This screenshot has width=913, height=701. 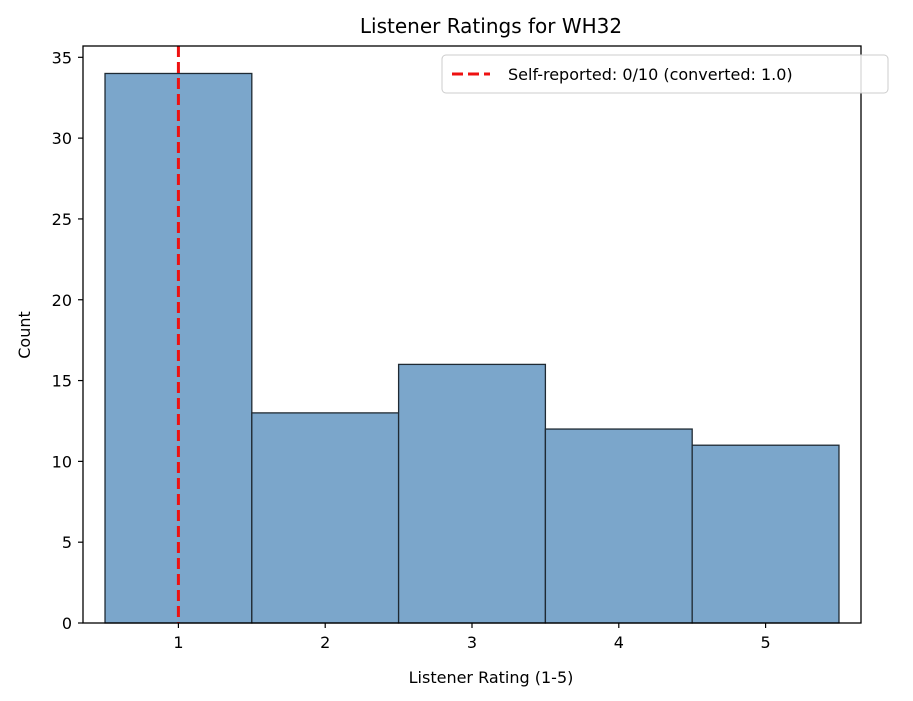 I want to click on y-tick-label-10: 10, so click(x=62, y=461).